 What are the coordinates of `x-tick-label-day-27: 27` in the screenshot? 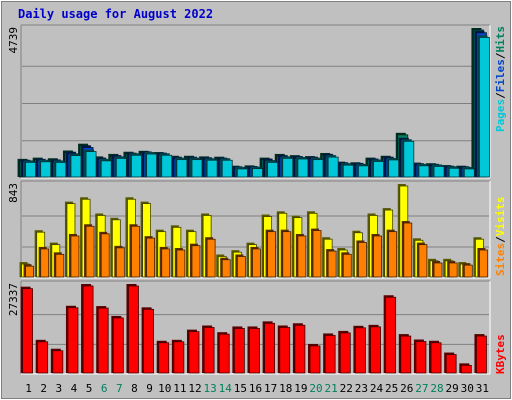 It's located at (421, 388).